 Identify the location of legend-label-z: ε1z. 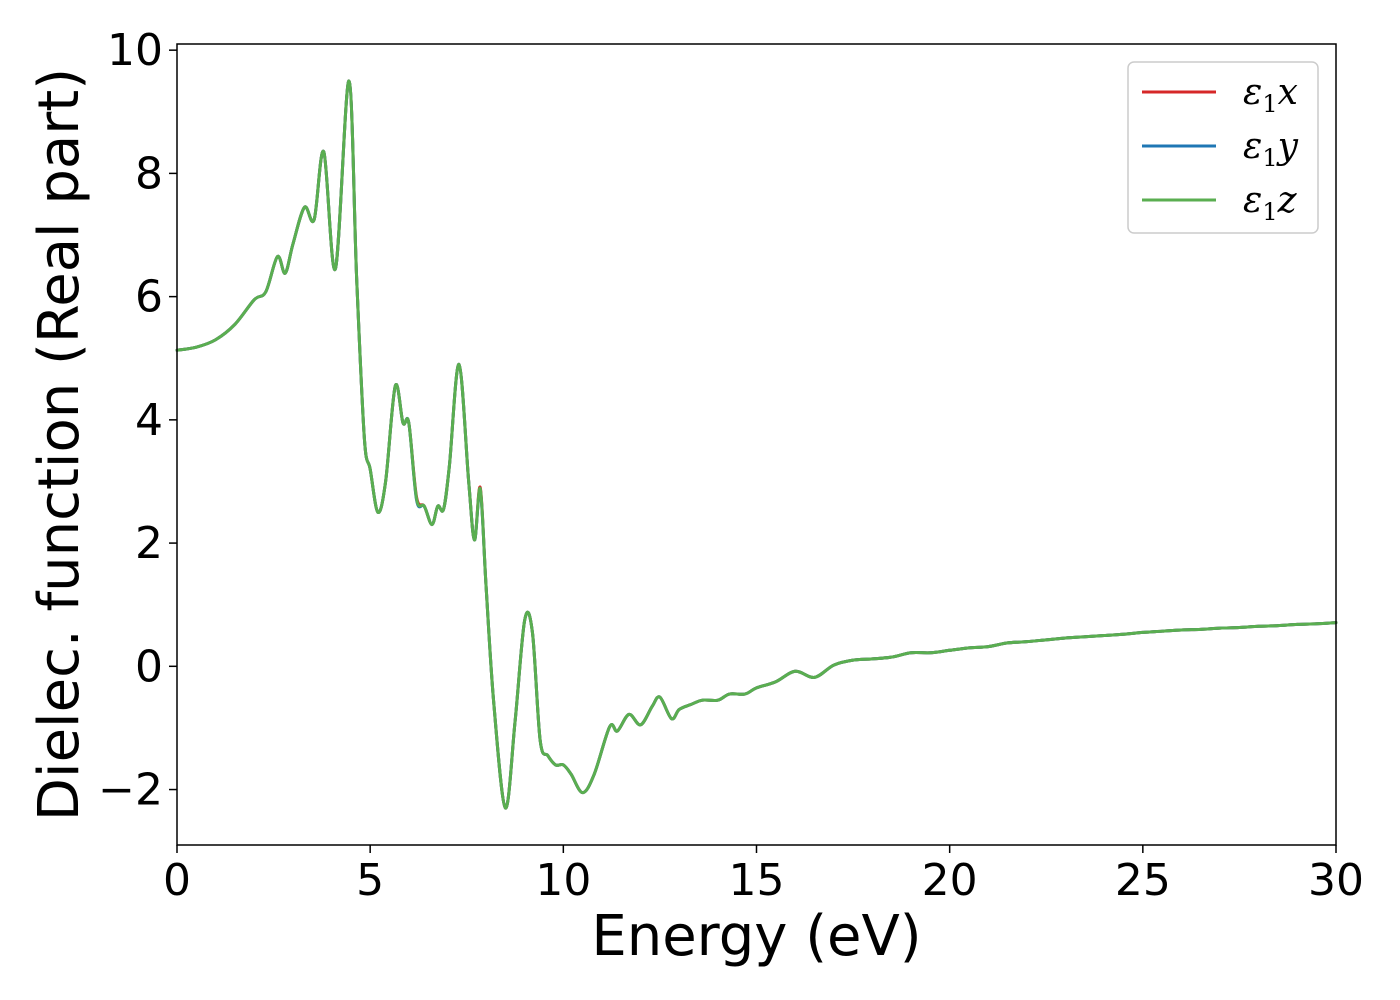
(1270, 203).